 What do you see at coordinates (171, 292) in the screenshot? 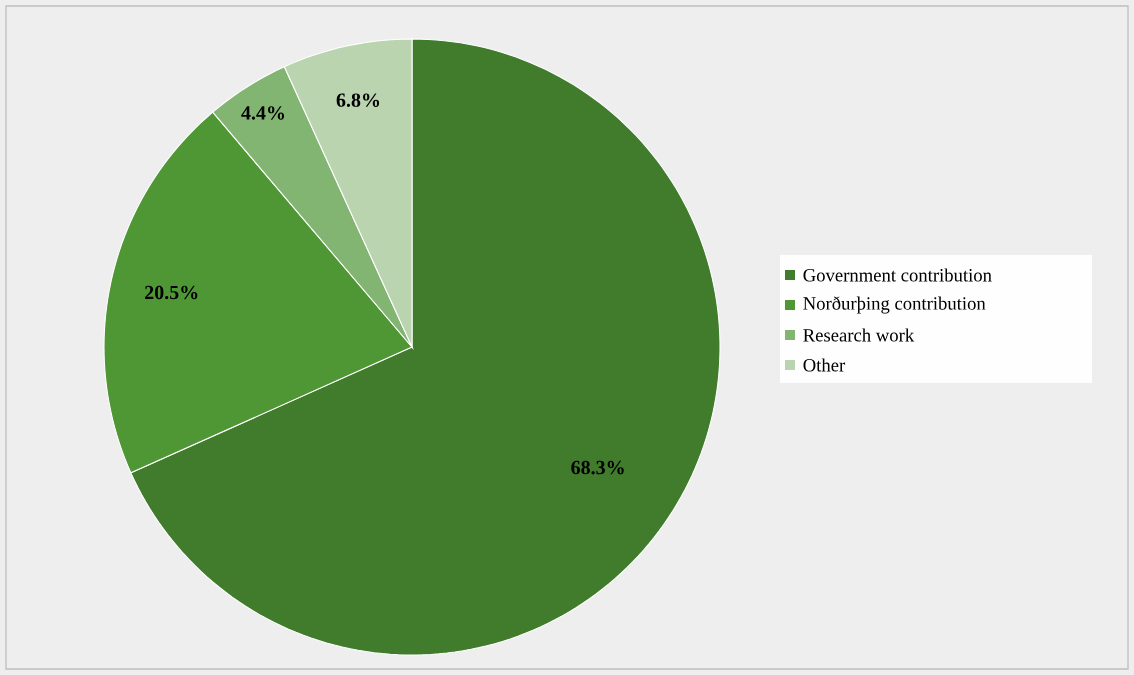
I see `data-label: 20.5%` at bounding box center [171, 292].